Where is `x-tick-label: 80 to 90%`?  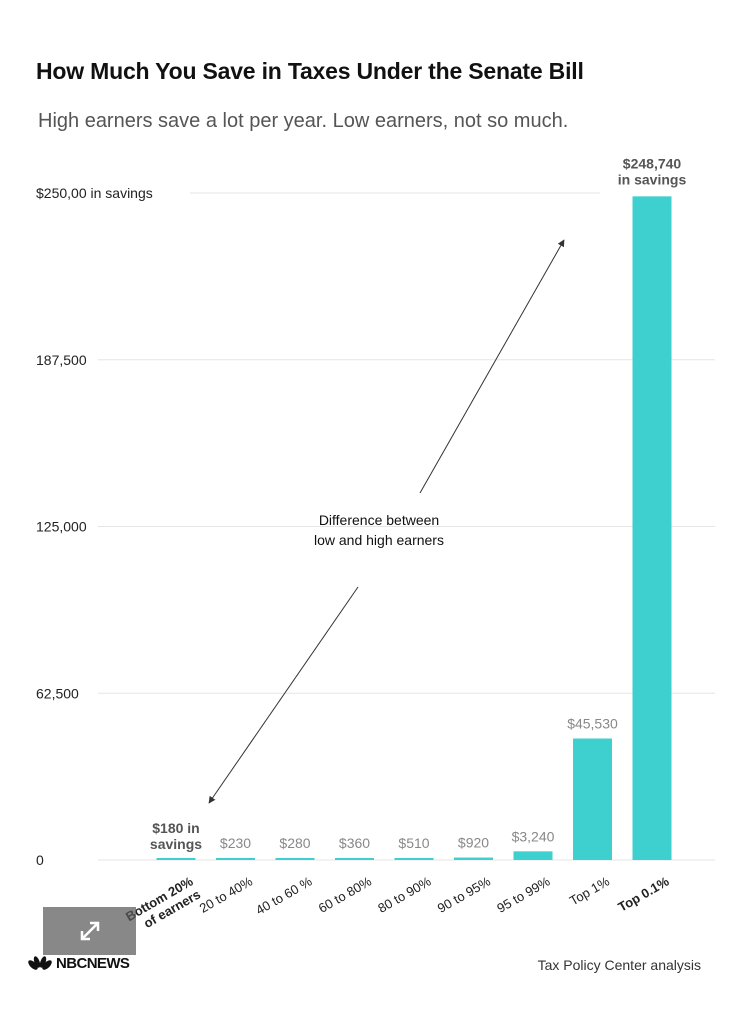 x-tick-label: 80 to 90% is located at coordinates (404, 894).